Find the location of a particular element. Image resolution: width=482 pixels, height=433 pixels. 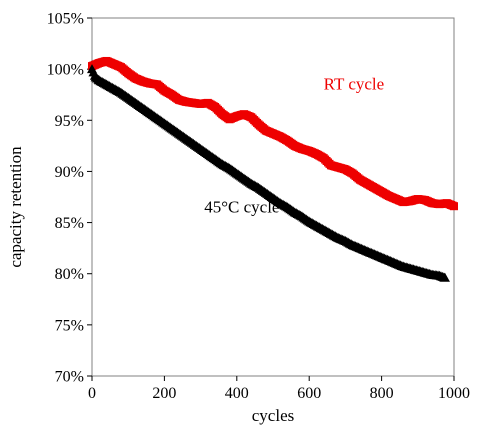

y-tick-label: 85% is located at coordinates (69, 223).